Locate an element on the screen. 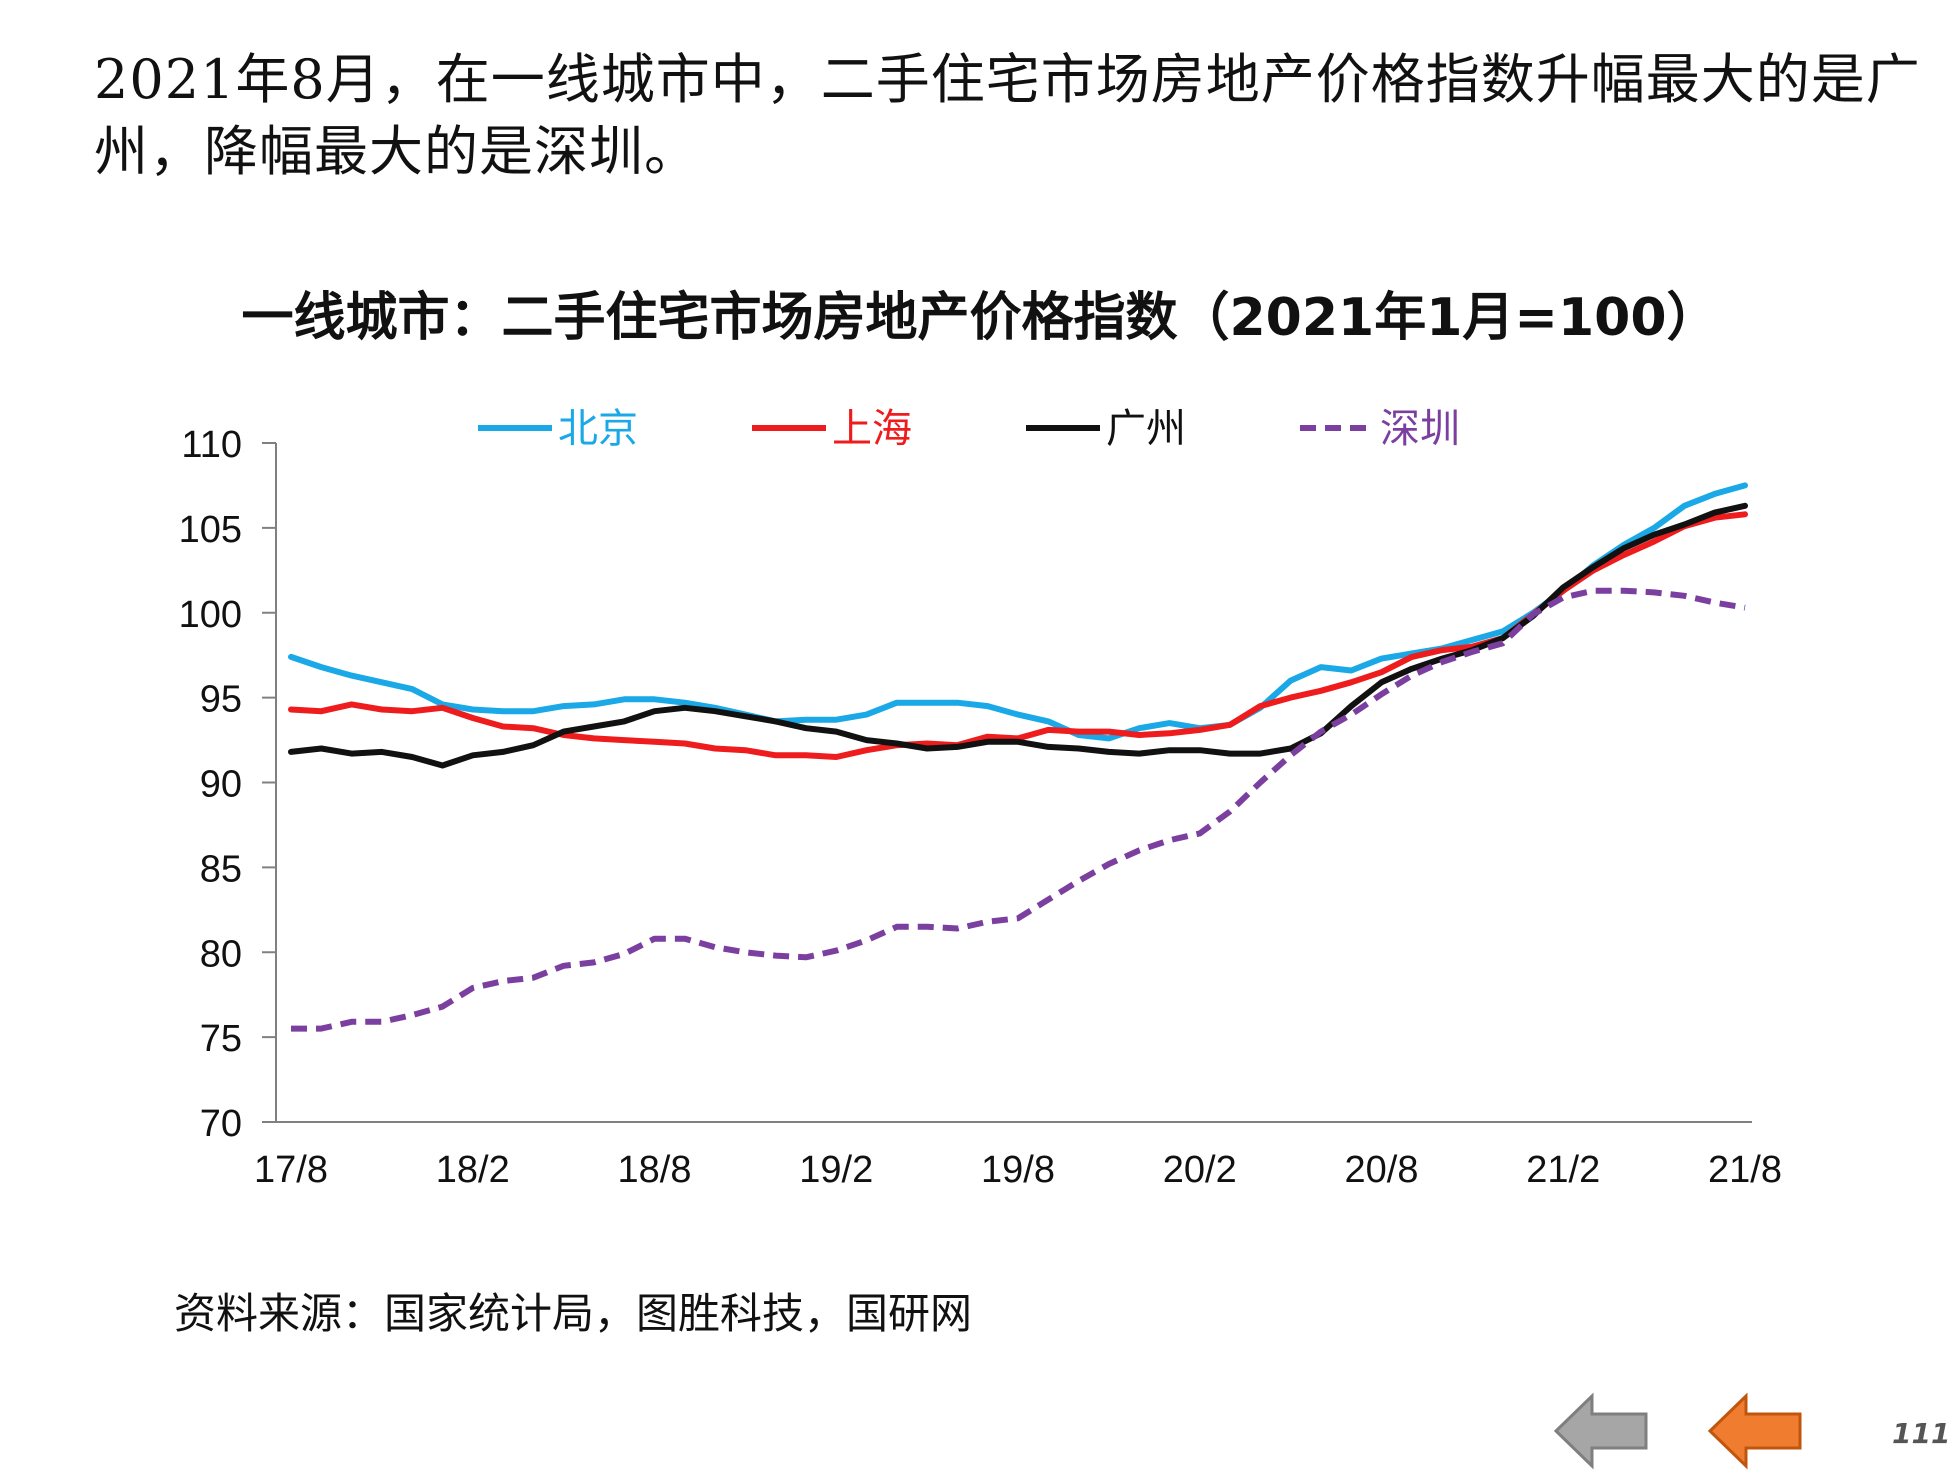 Image resolution: width=1960 pixels, height=1472 pixels. next-page-button is located at coordinates (1756, 1431).